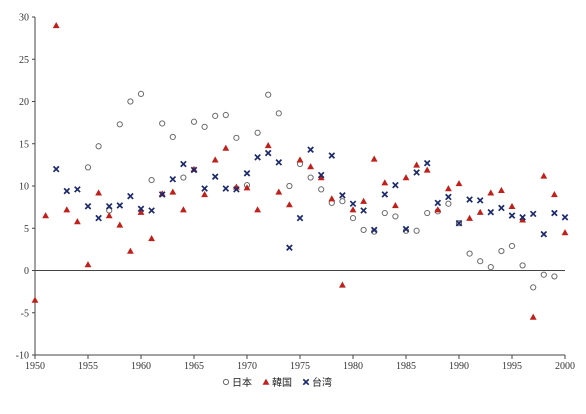  What do you see at coordinates (24, 144) in the screenshot?
I see `y-tick-label: 15` at bounding box center [24, 144].